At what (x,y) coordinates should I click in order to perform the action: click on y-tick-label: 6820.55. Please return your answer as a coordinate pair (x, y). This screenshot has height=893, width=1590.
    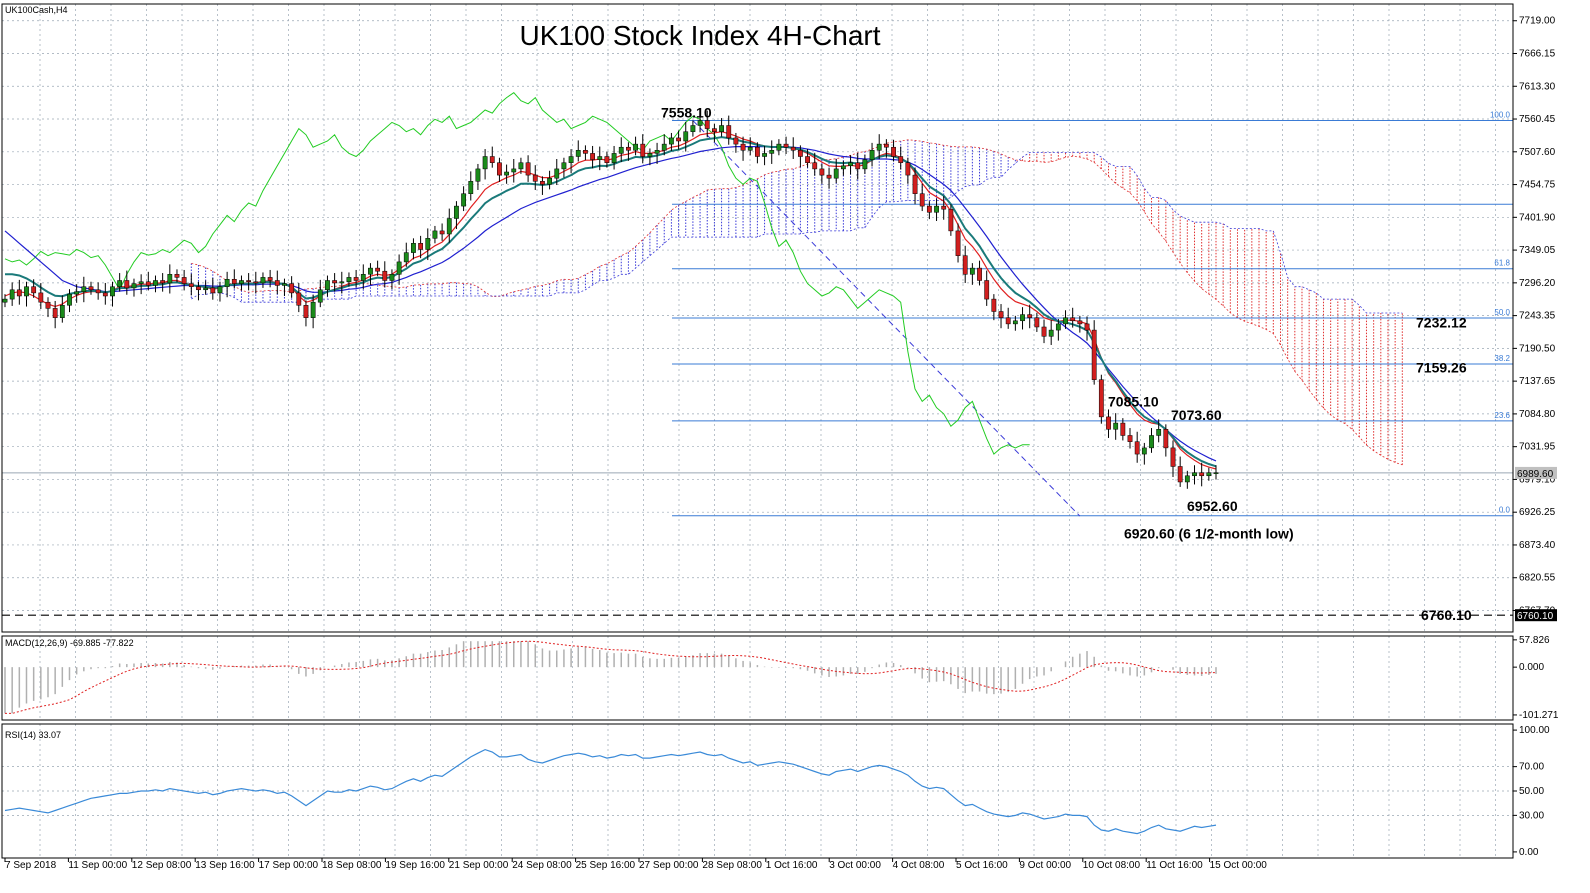
    Looking at the image, I should click on (1537, 578).